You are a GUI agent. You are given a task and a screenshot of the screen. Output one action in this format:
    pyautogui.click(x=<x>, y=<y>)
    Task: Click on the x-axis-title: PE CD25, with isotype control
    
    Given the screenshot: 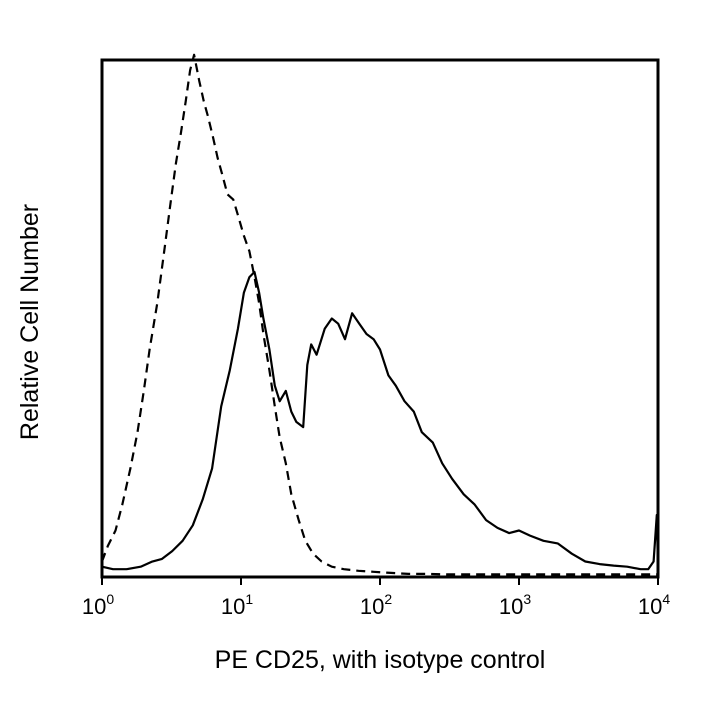 What is the action you would take?
    pyautogui.click(x=380, y=660)
    